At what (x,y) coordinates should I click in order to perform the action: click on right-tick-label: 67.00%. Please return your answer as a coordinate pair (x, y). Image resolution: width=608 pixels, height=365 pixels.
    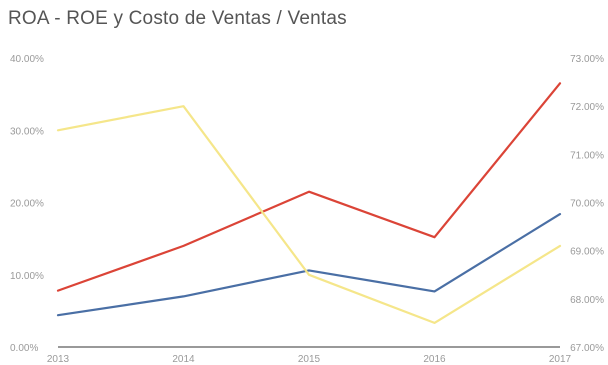
    Looking at the image, I should click on (587, 348).